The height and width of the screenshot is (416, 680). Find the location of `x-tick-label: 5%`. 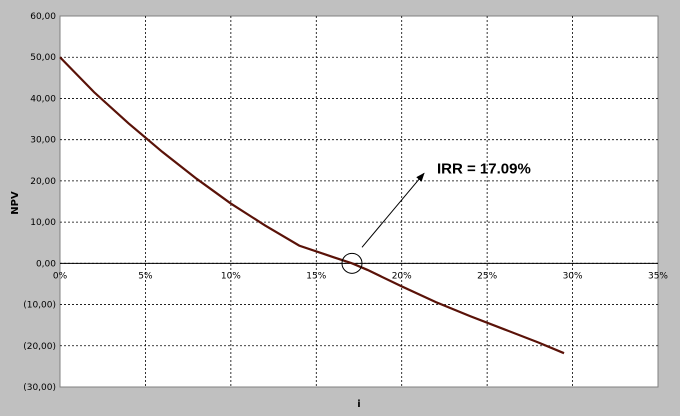

x-tick-label: 5% is located at coordinates (145, 276).